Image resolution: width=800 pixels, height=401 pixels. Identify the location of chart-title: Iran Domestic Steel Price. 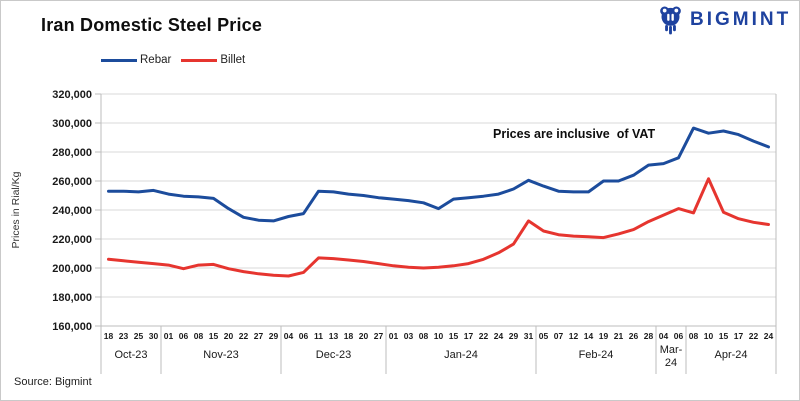
(152, 25).